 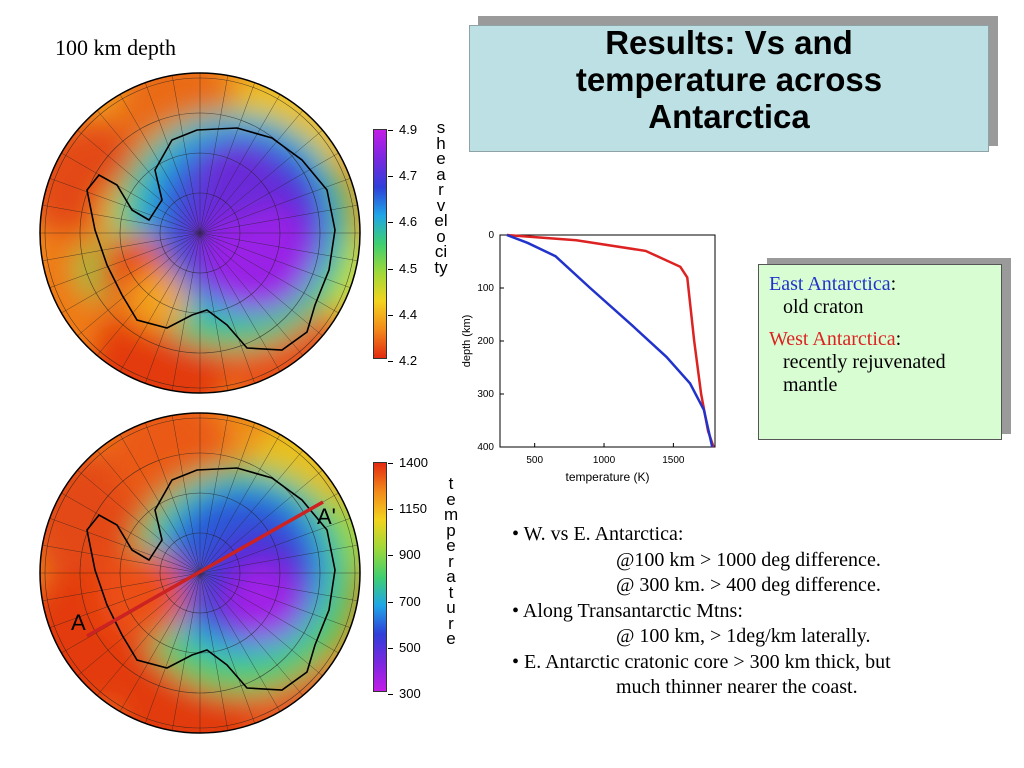 I want to click on temp-tick: 1150, so click(x=413, y=508).